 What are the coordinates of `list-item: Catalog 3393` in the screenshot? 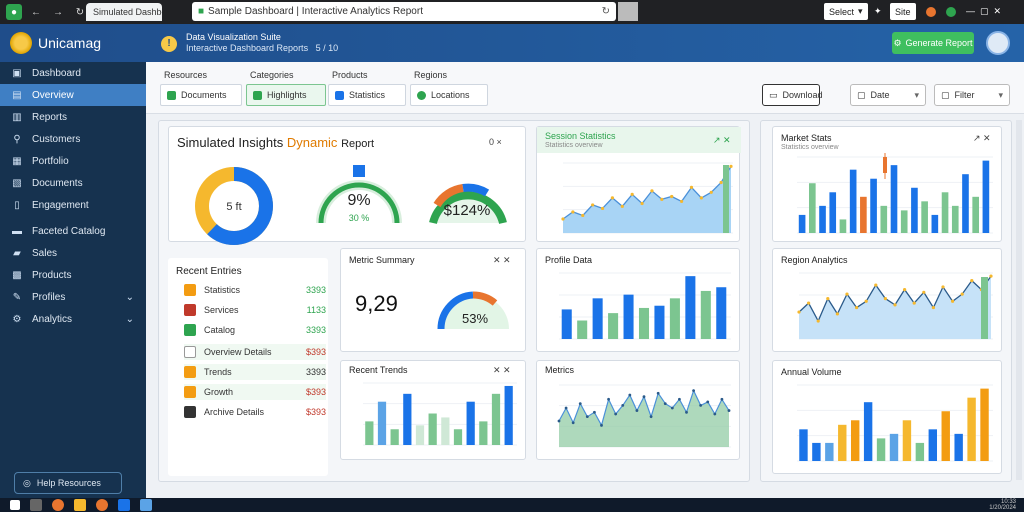 It's located at (255, 330).